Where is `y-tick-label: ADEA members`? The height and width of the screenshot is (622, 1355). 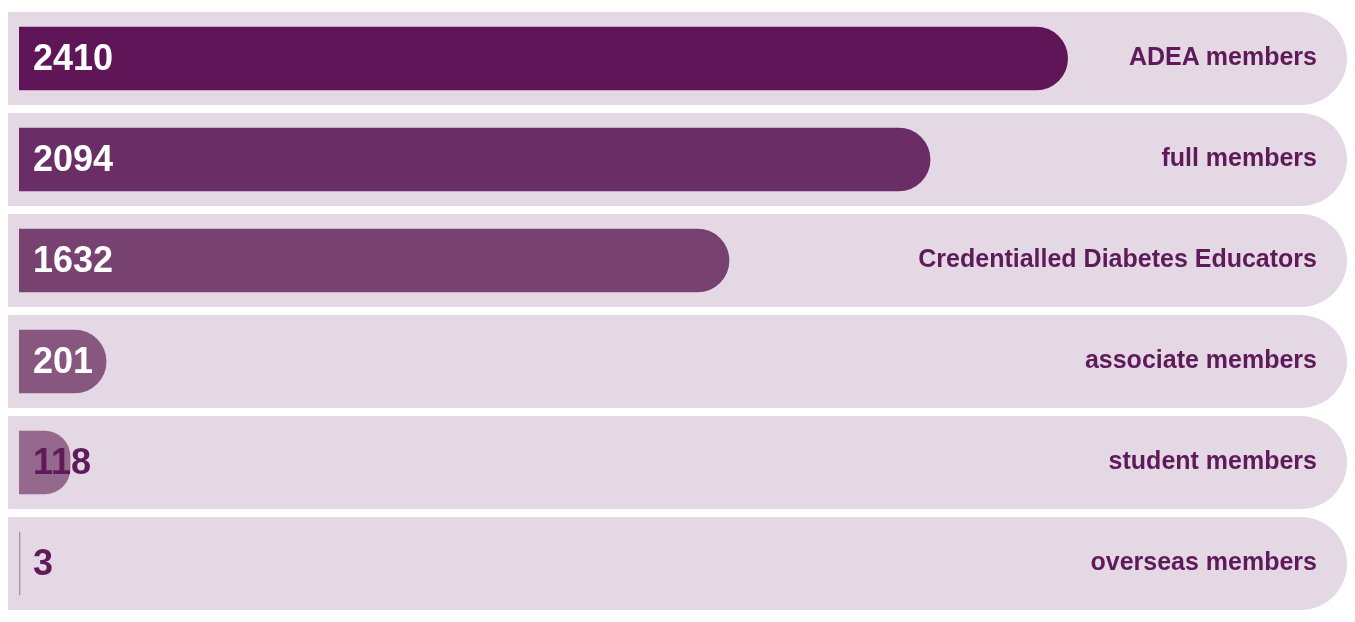 y-tick-label: ADEA members is located at coordinates (1222, 56).